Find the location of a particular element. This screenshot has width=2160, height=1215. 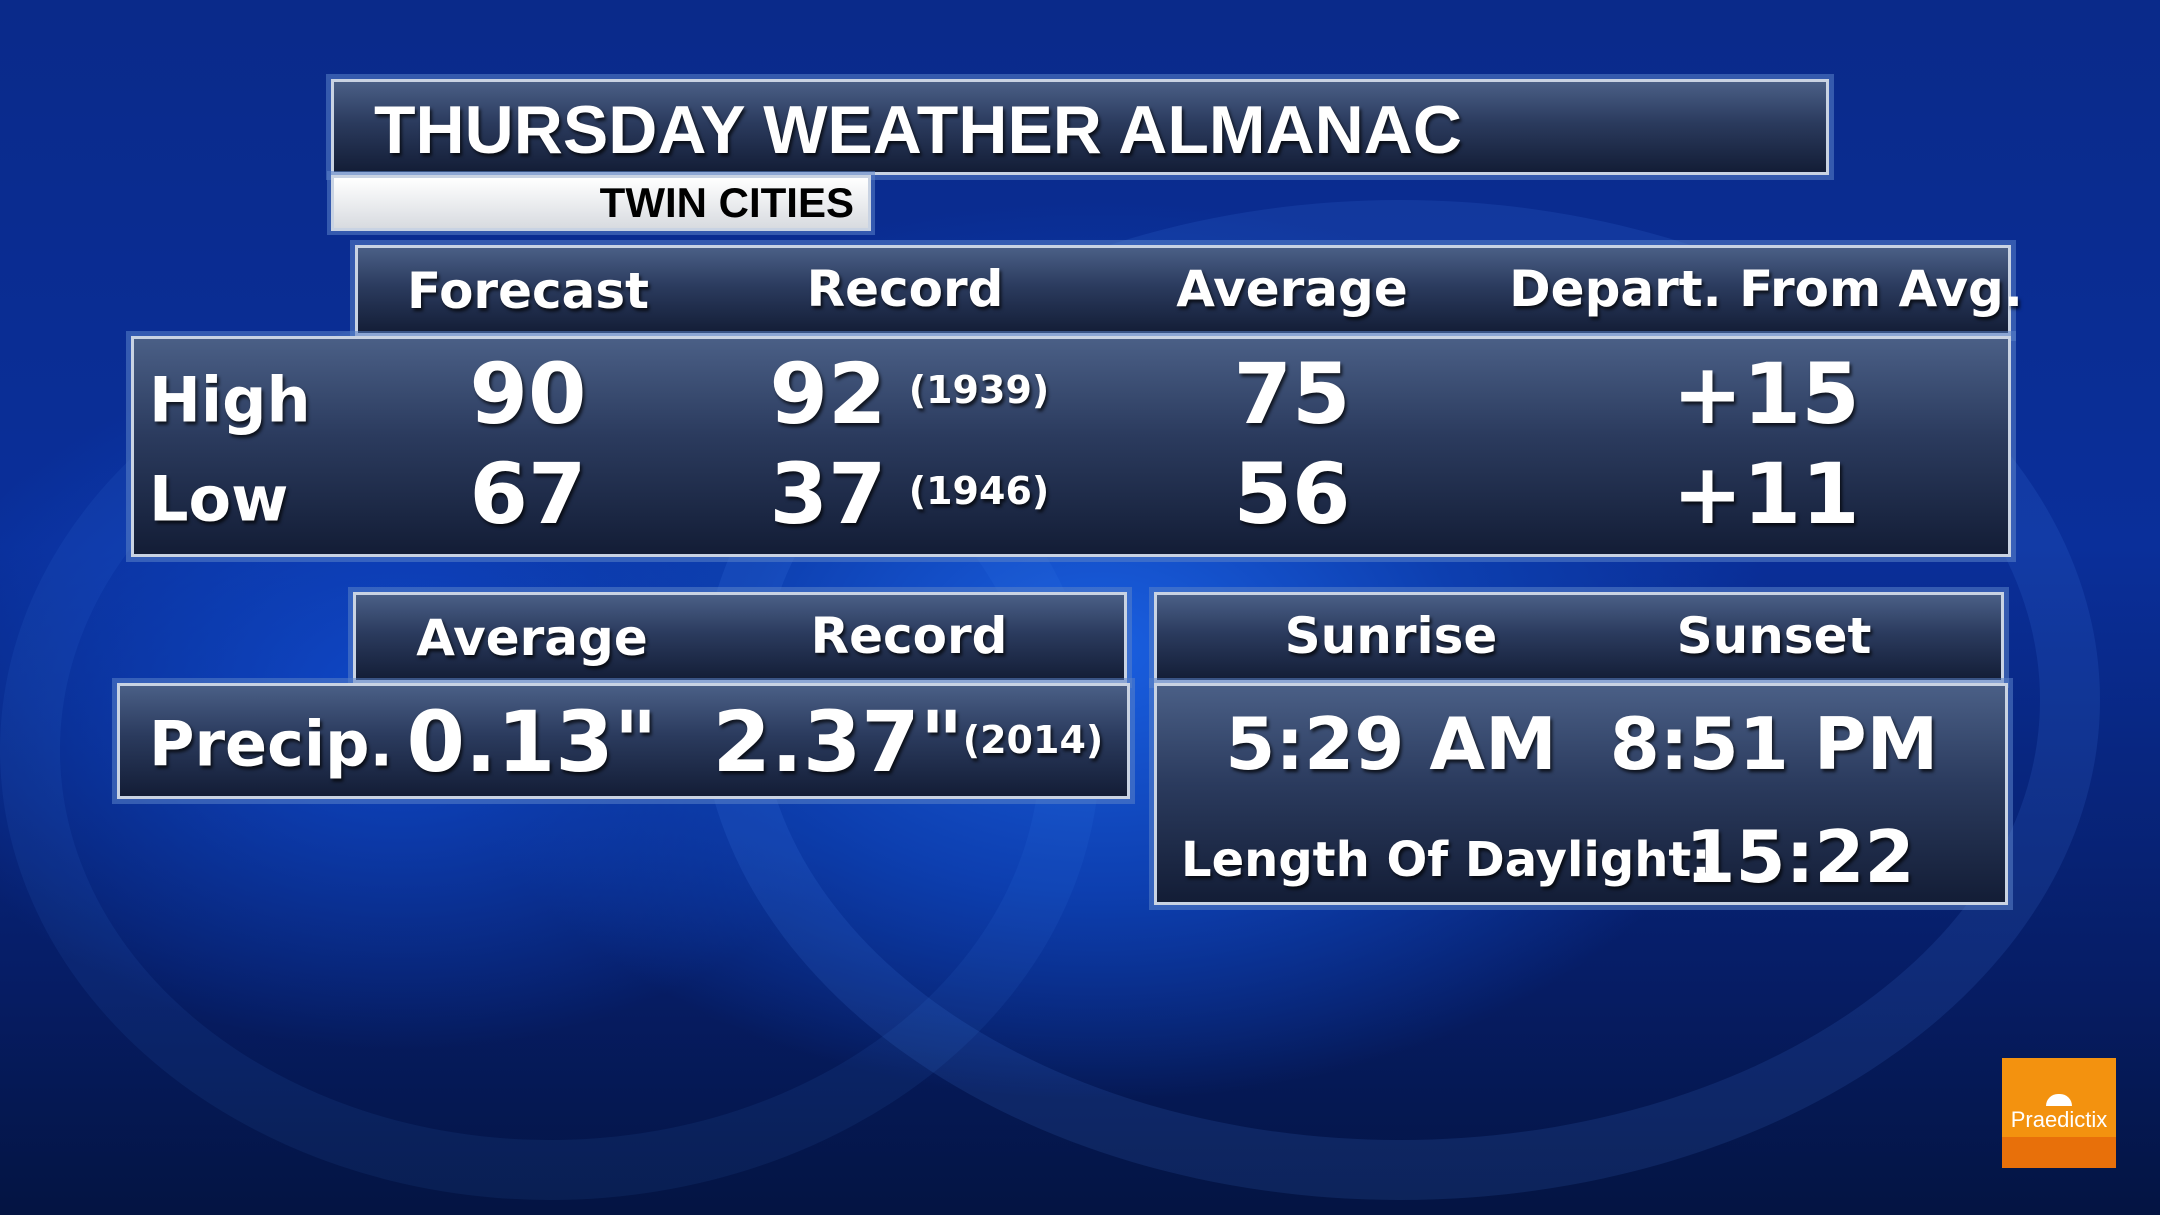

col-sunrise: Sunrise is located at coordinates (1391, 636).